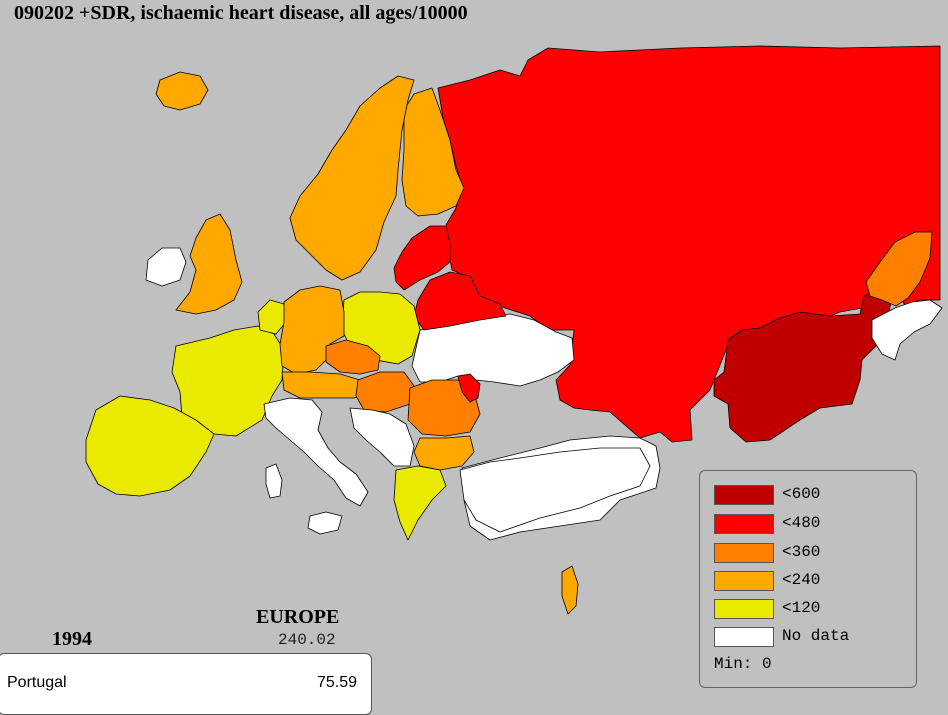 This screenshot has height=715, width=948. What do you see at coordinates (422, 258) in the screenshot?
I see `region-baltics` at bounding box center [422, 258].